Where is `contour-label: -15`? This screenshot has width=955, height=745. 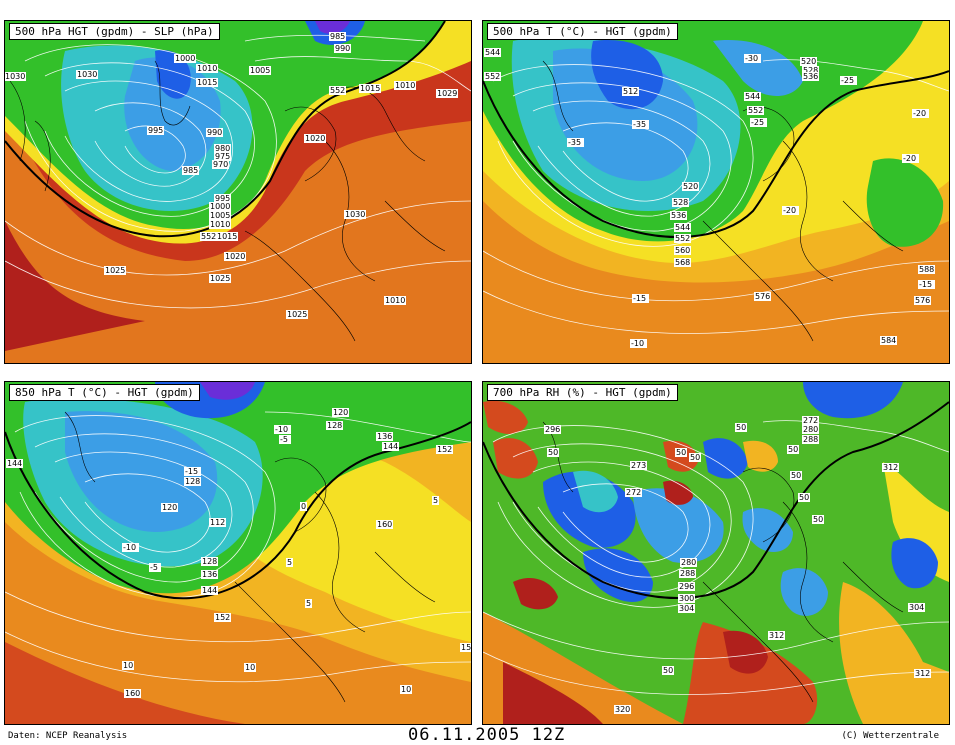
contour-label: -15 is located at coordinates (639, 298).